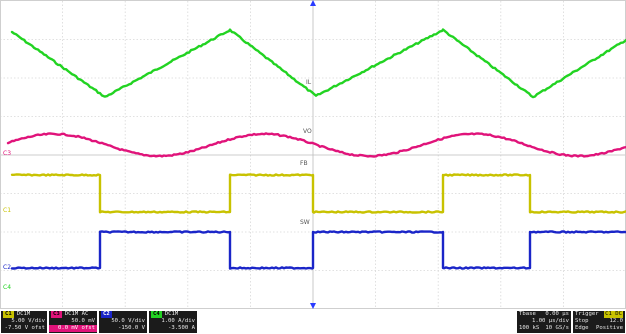 The width and height of the screenshot is (626, 334). What do you see at coordinates (7, 153) in the screenshot?
I see `ch3-ground-marker: C3` at bounding box center [7, 153].